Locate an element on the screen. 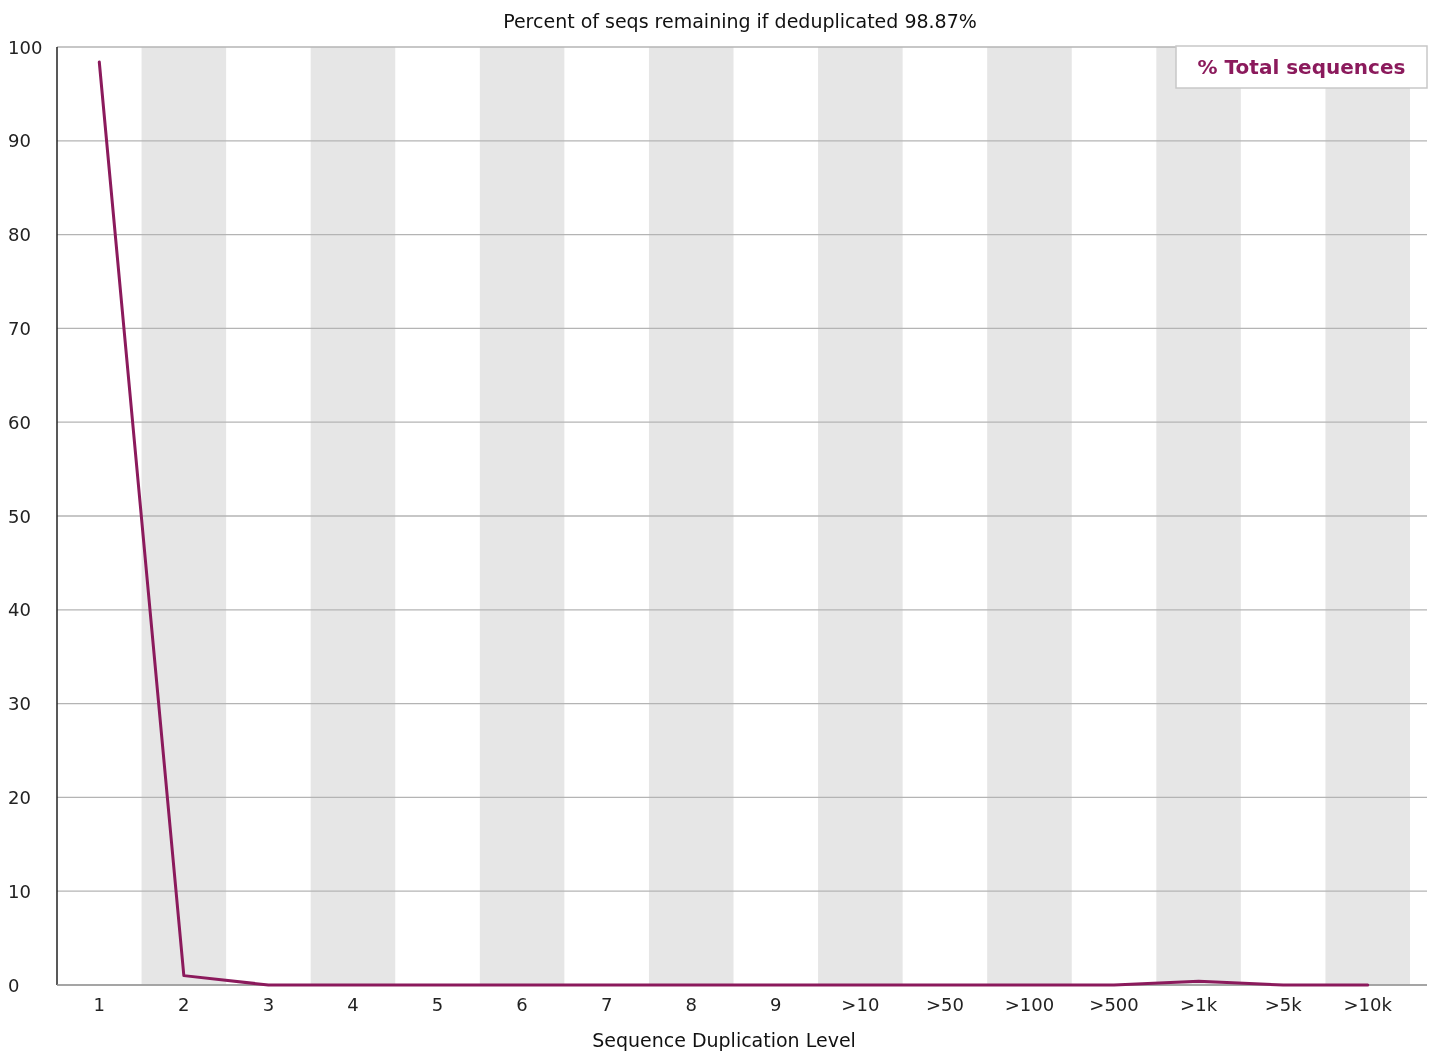  x-tick-label: 6 is located at coordinates (522, 1004).